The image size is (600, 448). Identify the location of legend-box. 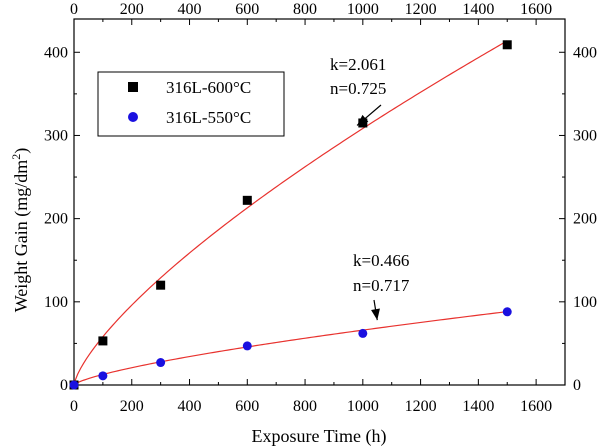
(191, 104).